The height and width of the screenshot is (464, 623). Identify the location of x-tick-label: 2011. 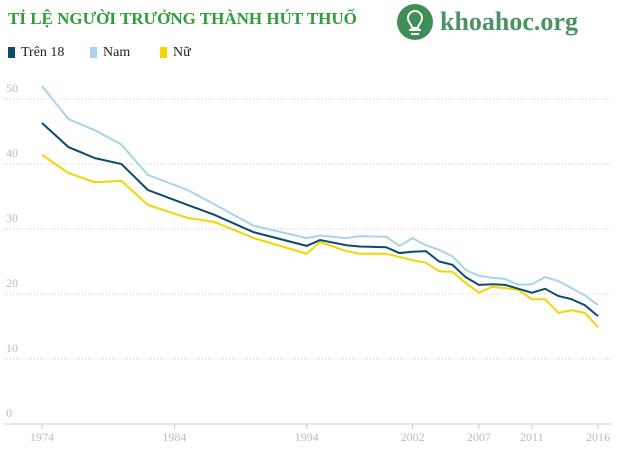
(532, 437).